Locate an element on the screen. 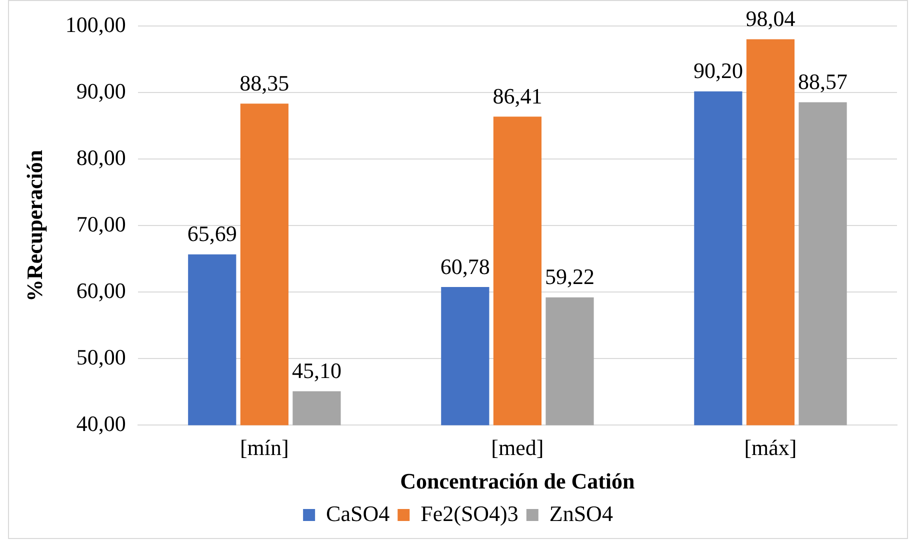  x-axis-title: Concentración de Catión is located at coordinates (517, 481).